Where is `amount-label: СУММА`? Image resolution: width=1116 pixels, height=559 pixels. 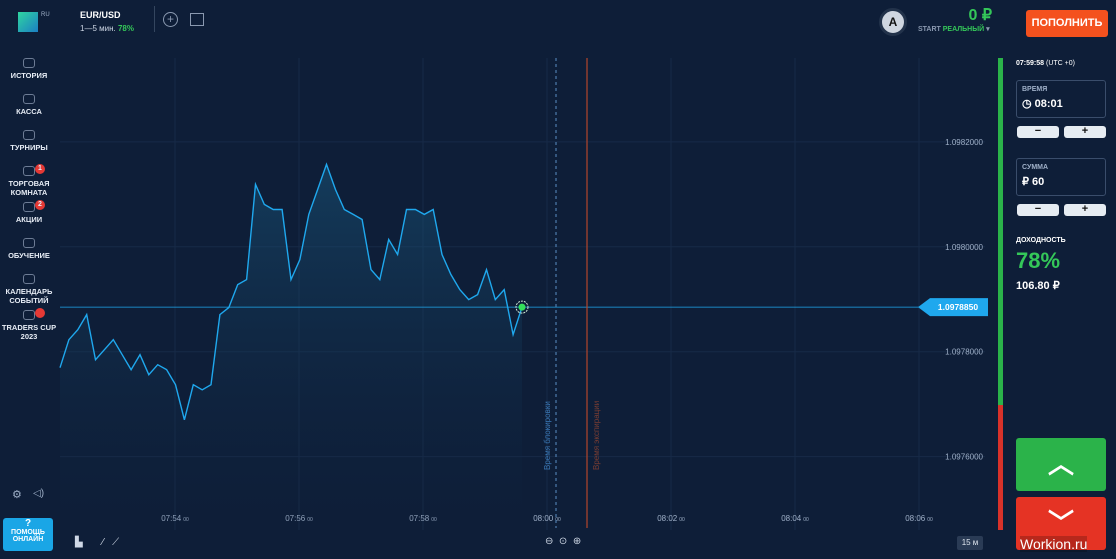
amount-label: СУММА is located at coordinates (1035, 167).